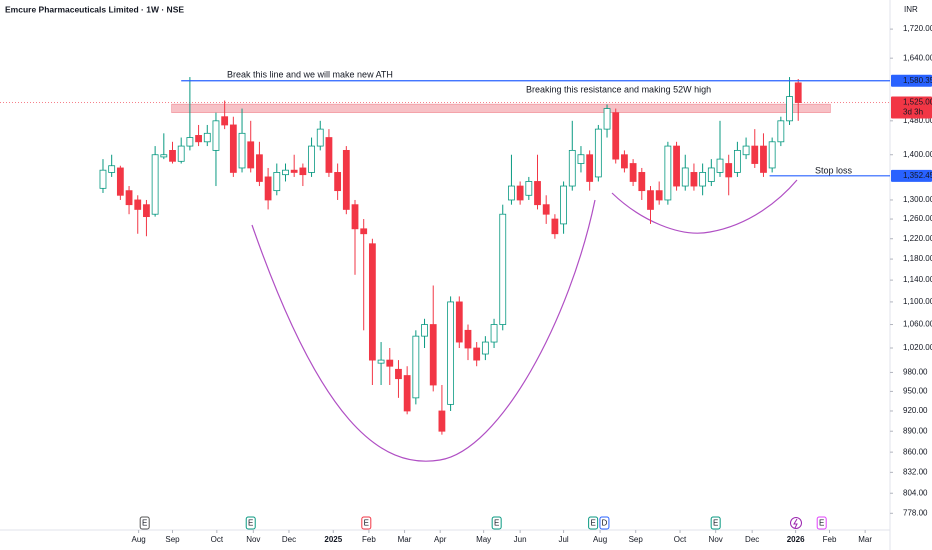 The width and height of the screenshot is (932, 550). What do you see at coordinates (917, 102) in the screenshot?
I see `last-price-label: 1,525.00` at bounding box center [917, 102].